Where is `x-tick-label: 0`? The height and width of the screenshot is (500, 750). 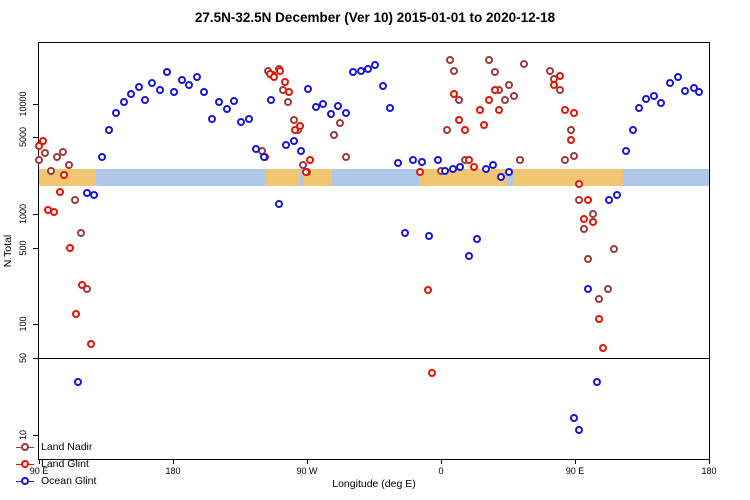
x-tick-label: 0 is located at coordinates (441, 471).